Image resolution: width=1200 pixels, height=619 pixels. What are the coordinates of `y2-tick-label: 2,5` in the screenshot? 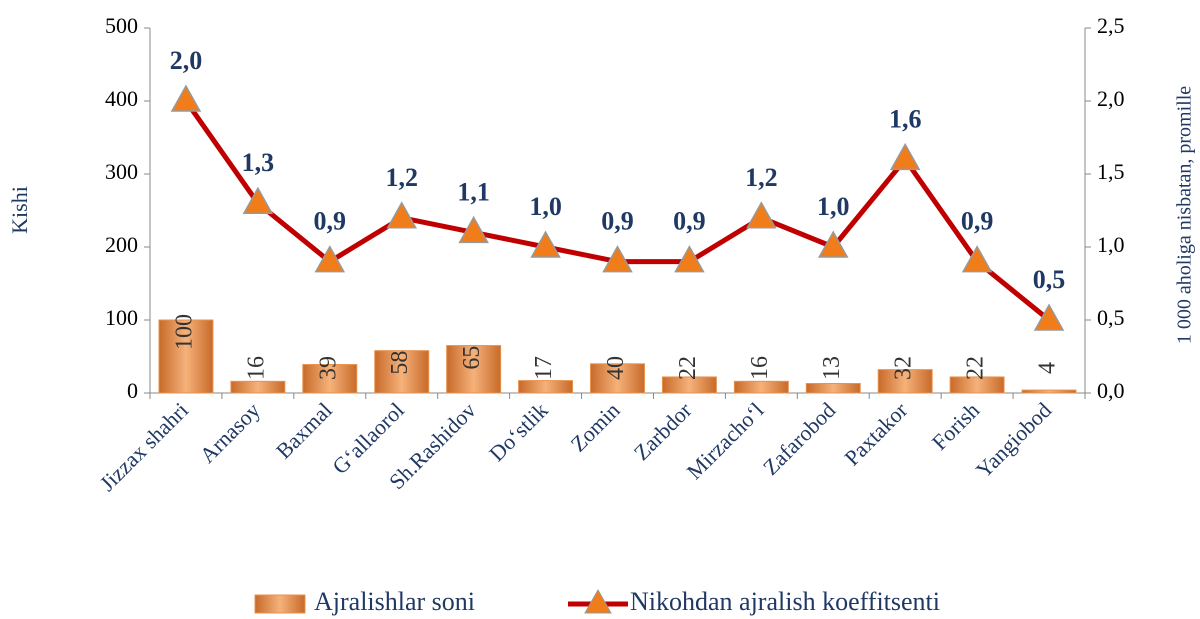 It's located at (1111, 25).